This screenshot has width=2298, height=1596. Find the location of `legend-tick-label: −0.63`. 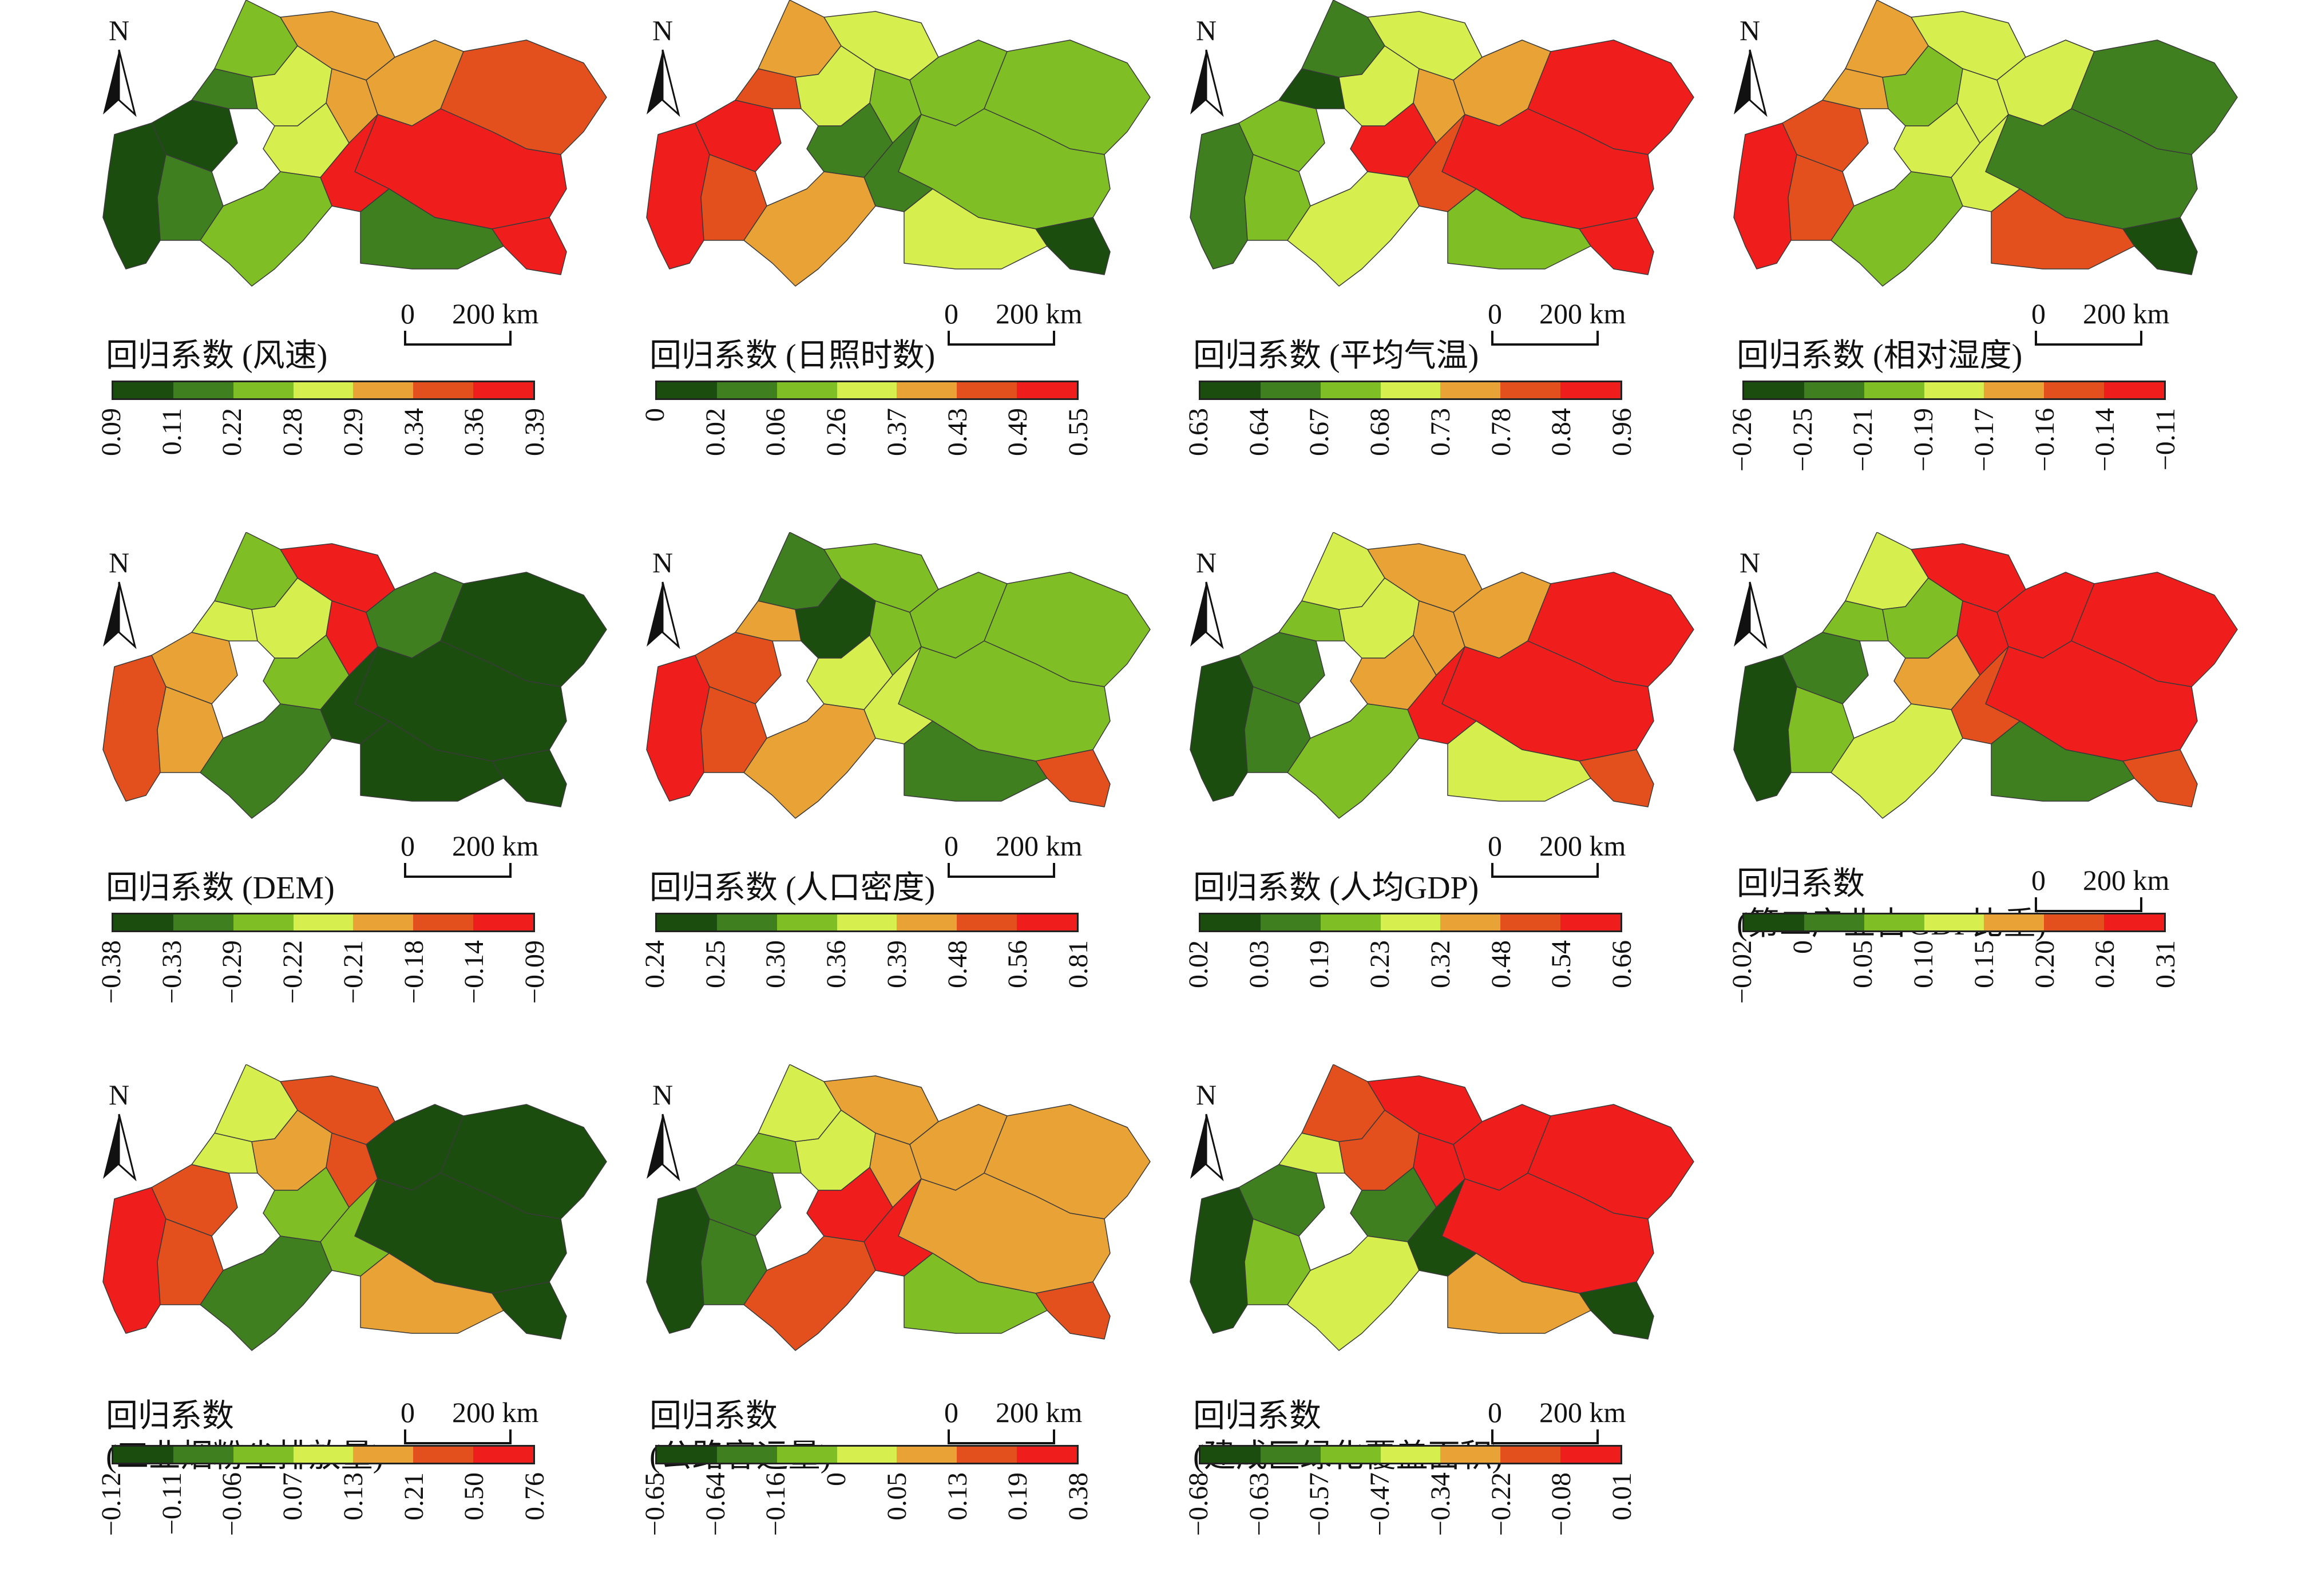

legend-tick-label: −0.63 is located at coordinates (1258, 1504).